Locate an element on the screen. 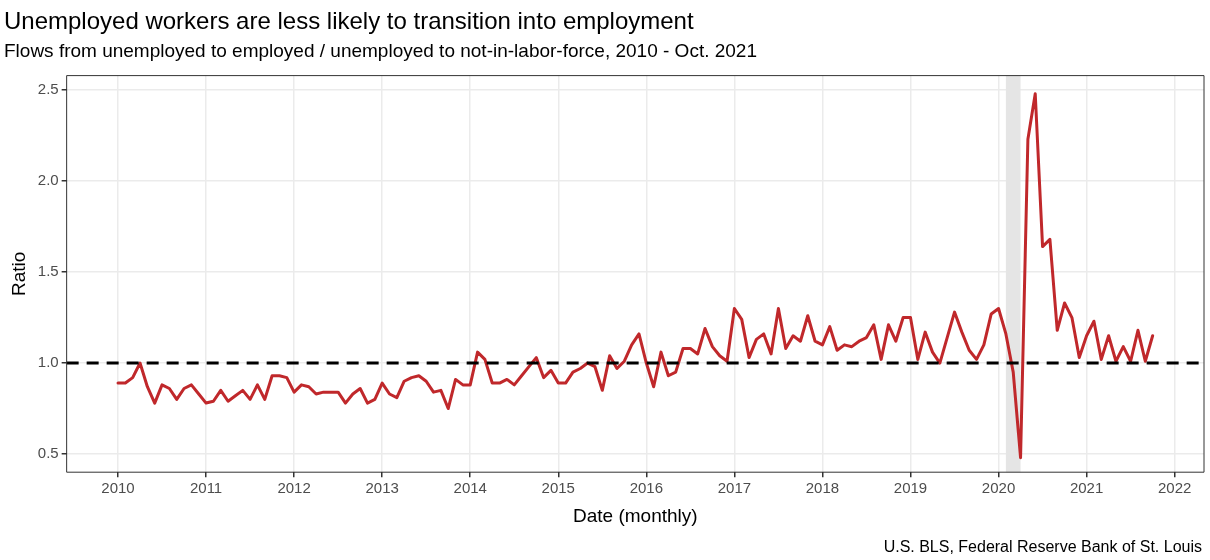 Image resolution: width=1210 pixels, height=560 pixels. x-tick-label: 2014 is located at coordinates (470, 488).